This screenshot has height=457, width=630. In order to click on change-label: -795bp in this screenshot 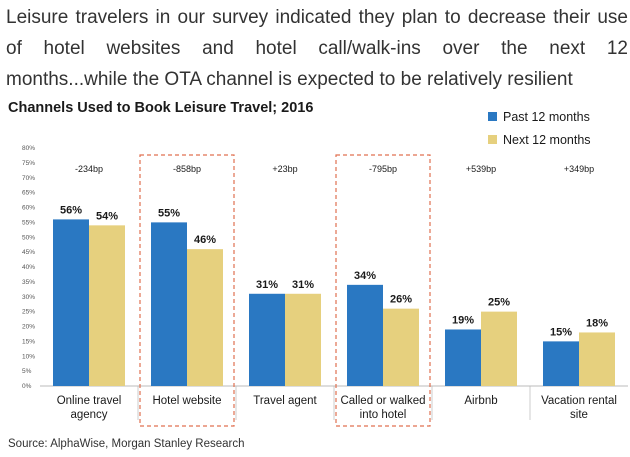, I will do `click(383, 169)`.